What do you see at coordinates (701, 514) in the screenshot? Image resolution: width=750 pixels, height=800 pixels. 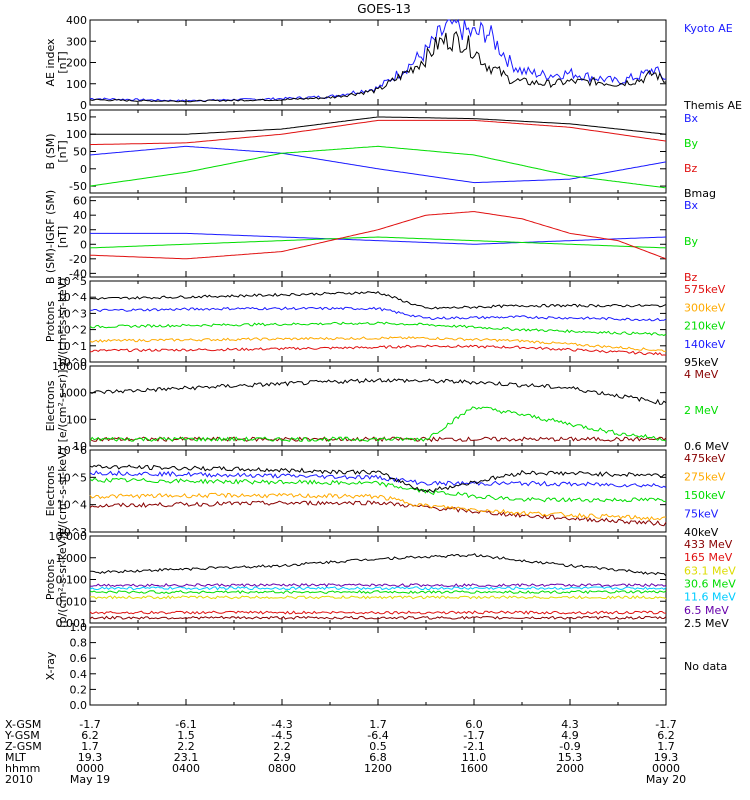 I see `legend-label: 75keV` at bounding box center [701, 514].